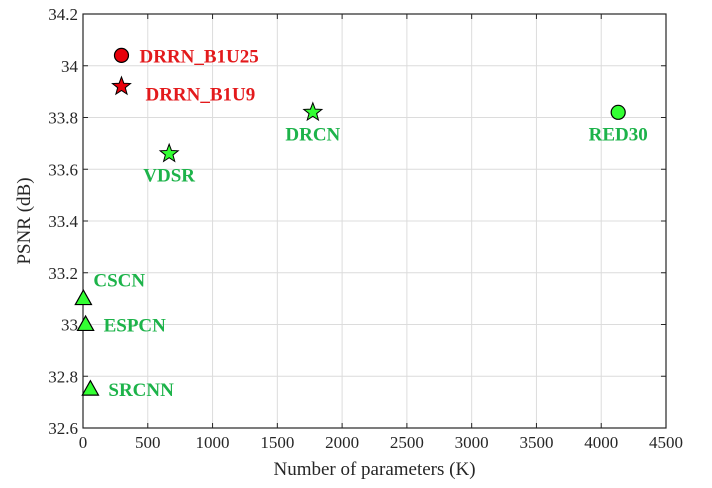 The width and height of the screenshot is (712, 488). I want to click on point-label-red30: RED30, so click(618, 134).